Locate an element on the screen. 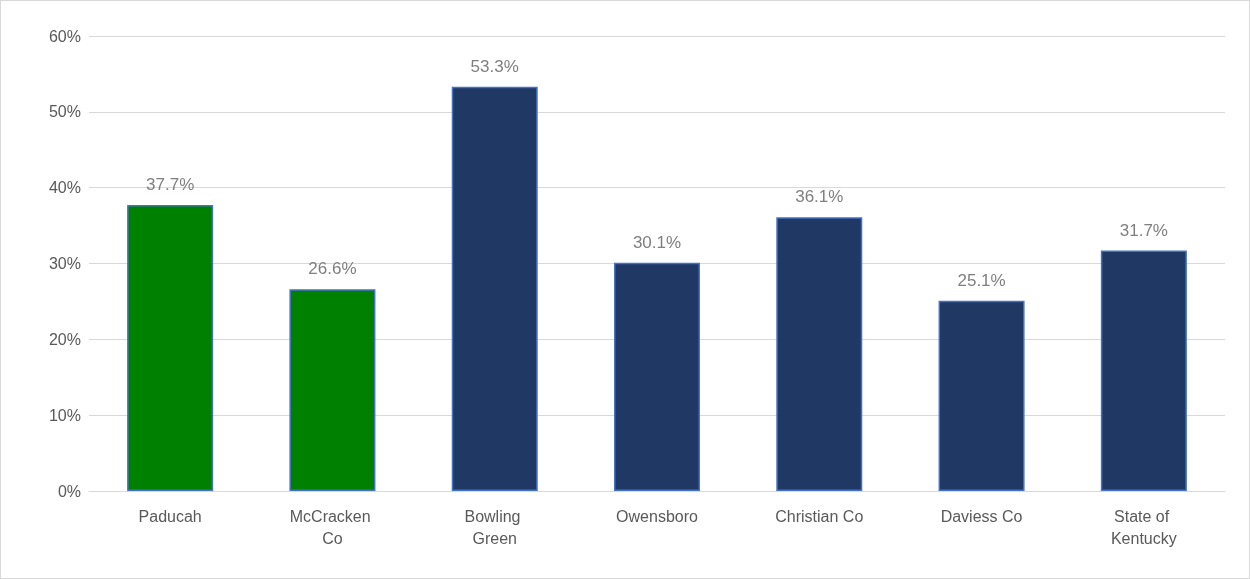 This screenshot has width=1250, height=579. x-tick-label: State of Kentucky is located at coordinates (1143, 527).